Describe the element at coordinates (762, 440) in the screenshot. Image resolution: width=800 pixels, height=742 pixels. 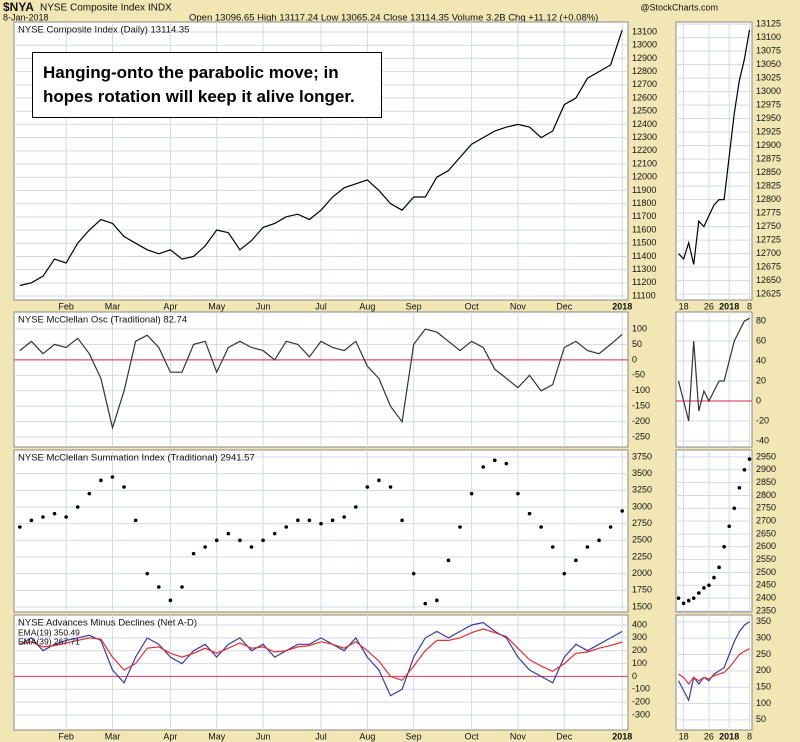
I see `y-tick-label: -40` at that location.